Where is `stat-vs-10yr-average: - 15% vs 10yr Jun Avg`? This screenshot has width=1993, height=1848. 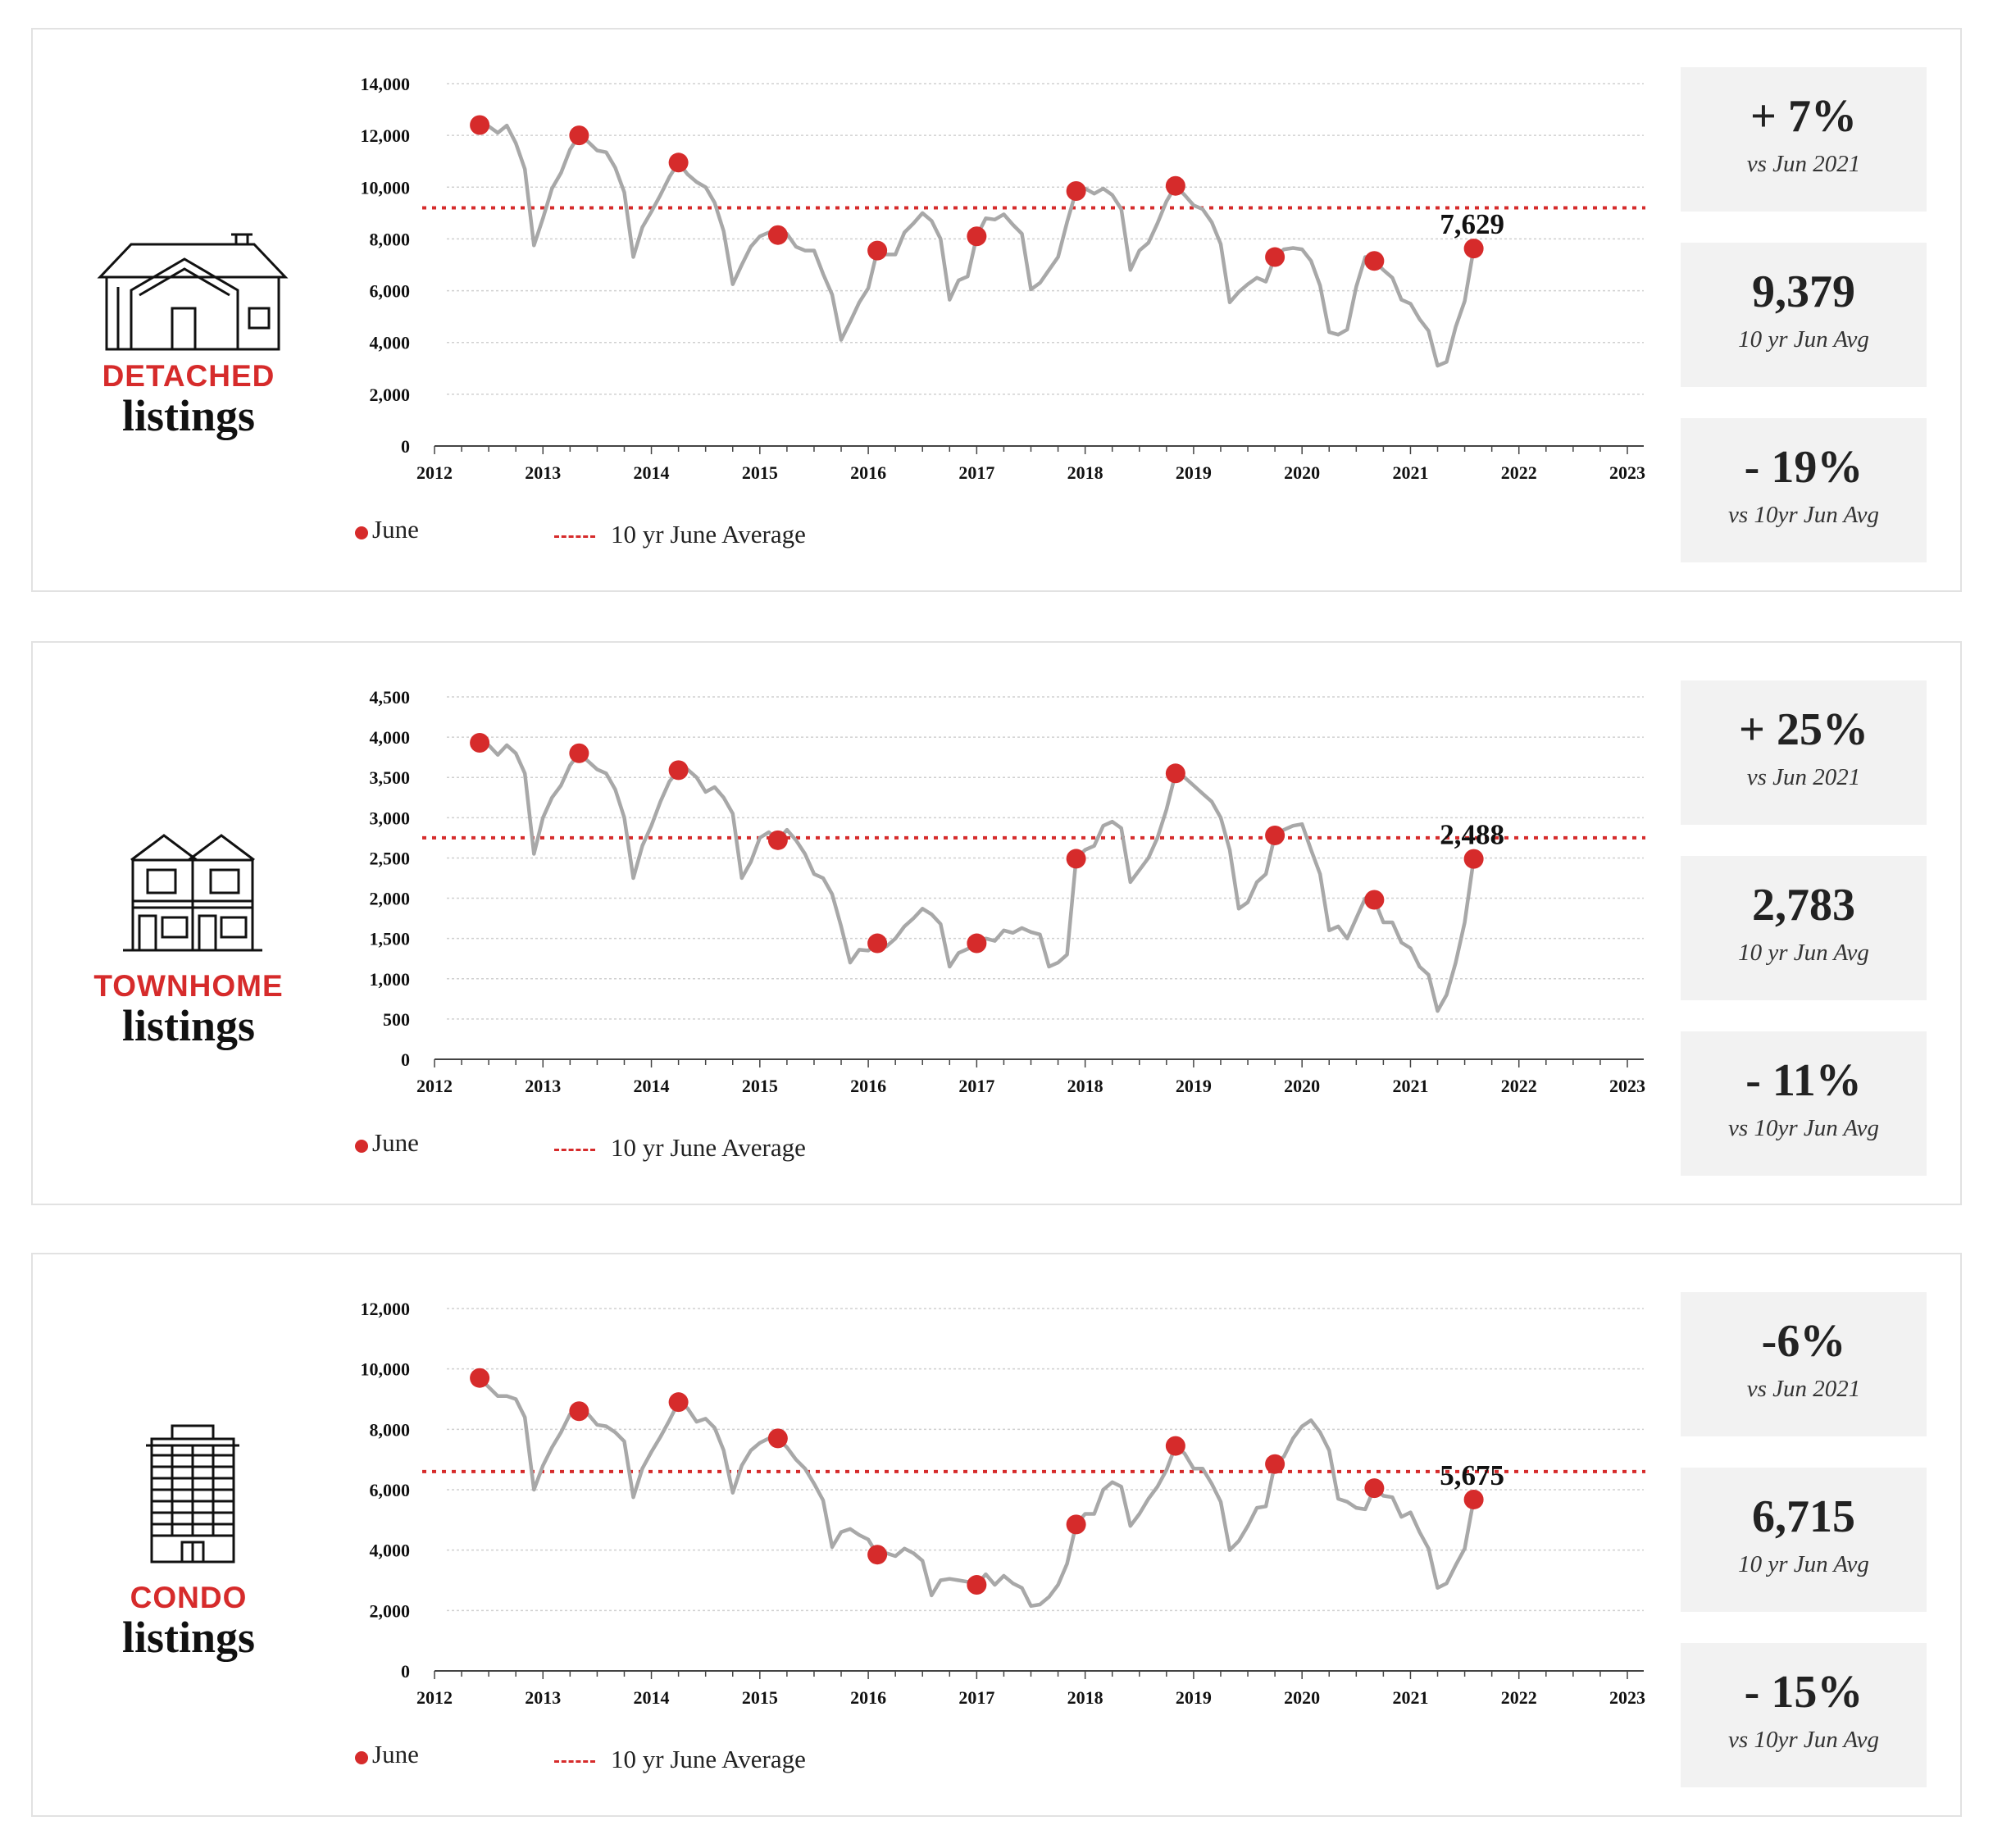 stat-vs-10yr-average: - 15% vs 10yr Jun Avg is located at coordinates (1804, 1715).